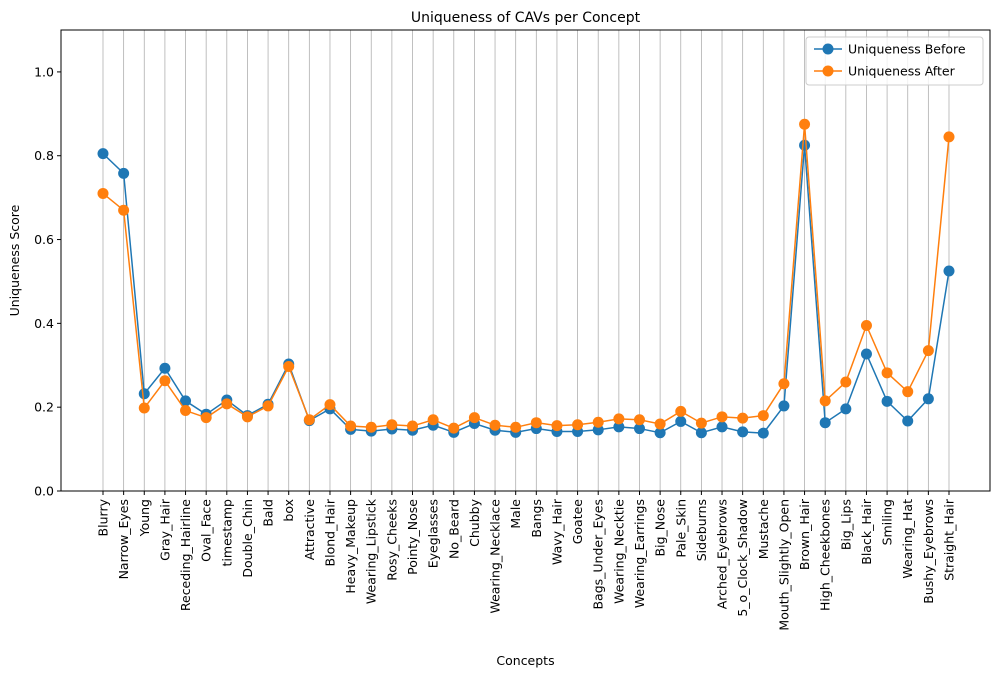  Describe the element at coordinates (391, 540) in the screenshot. I see `x-tick-label: Rosy_Cheeks` at that location.